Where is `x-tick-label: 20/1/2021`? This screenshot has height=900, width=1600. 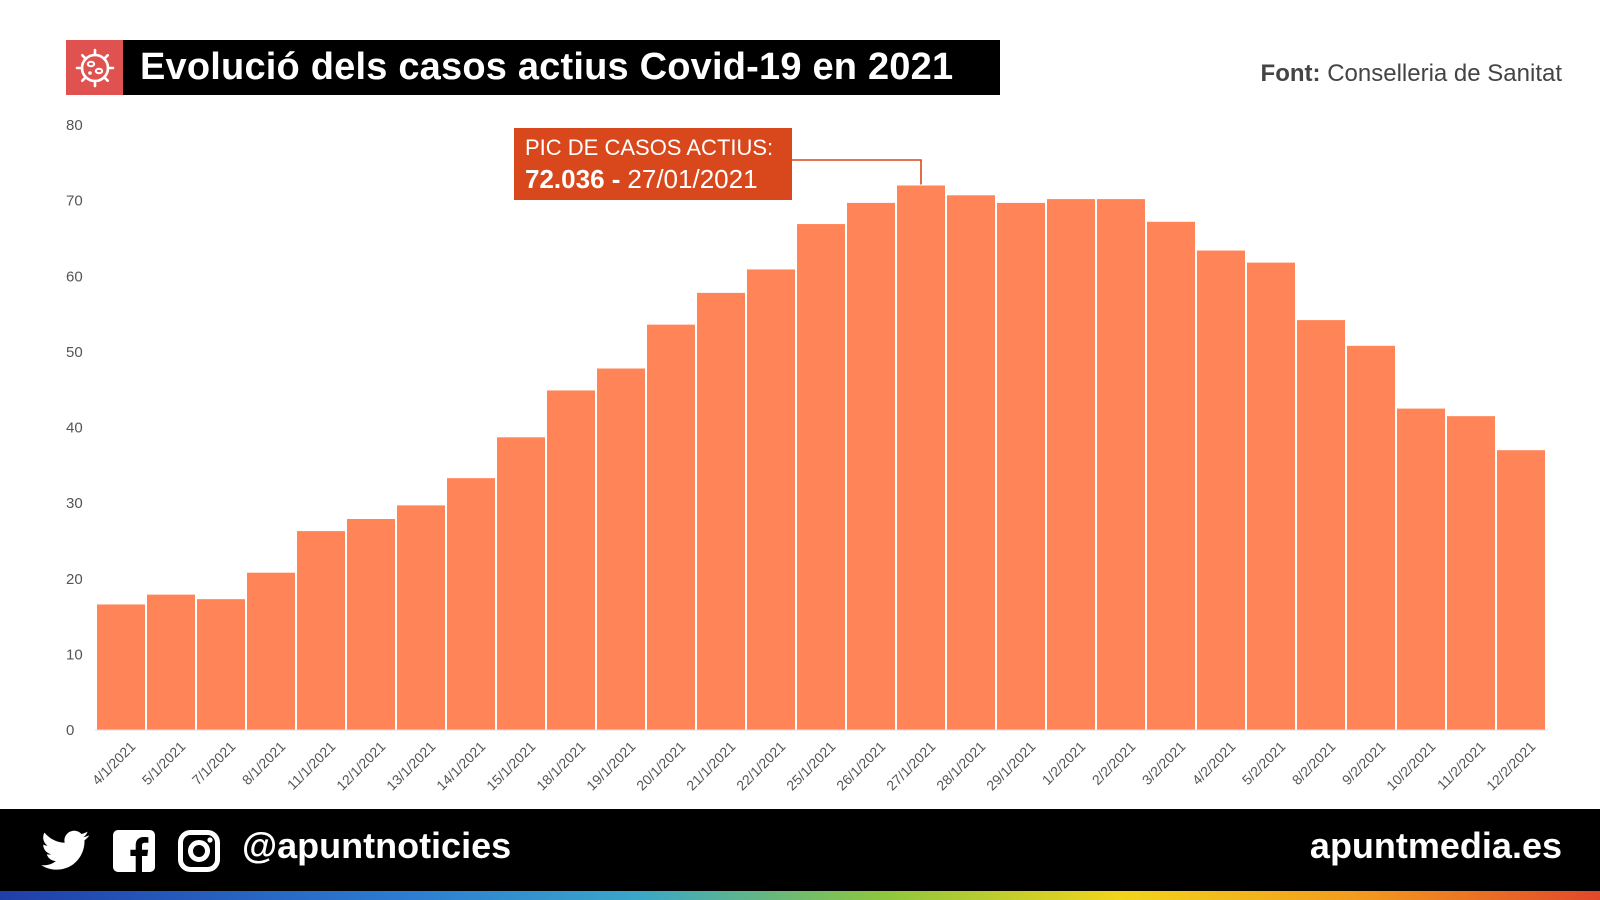 x-tick-label: 20/1/2021 is located at coordinates (661, 766).